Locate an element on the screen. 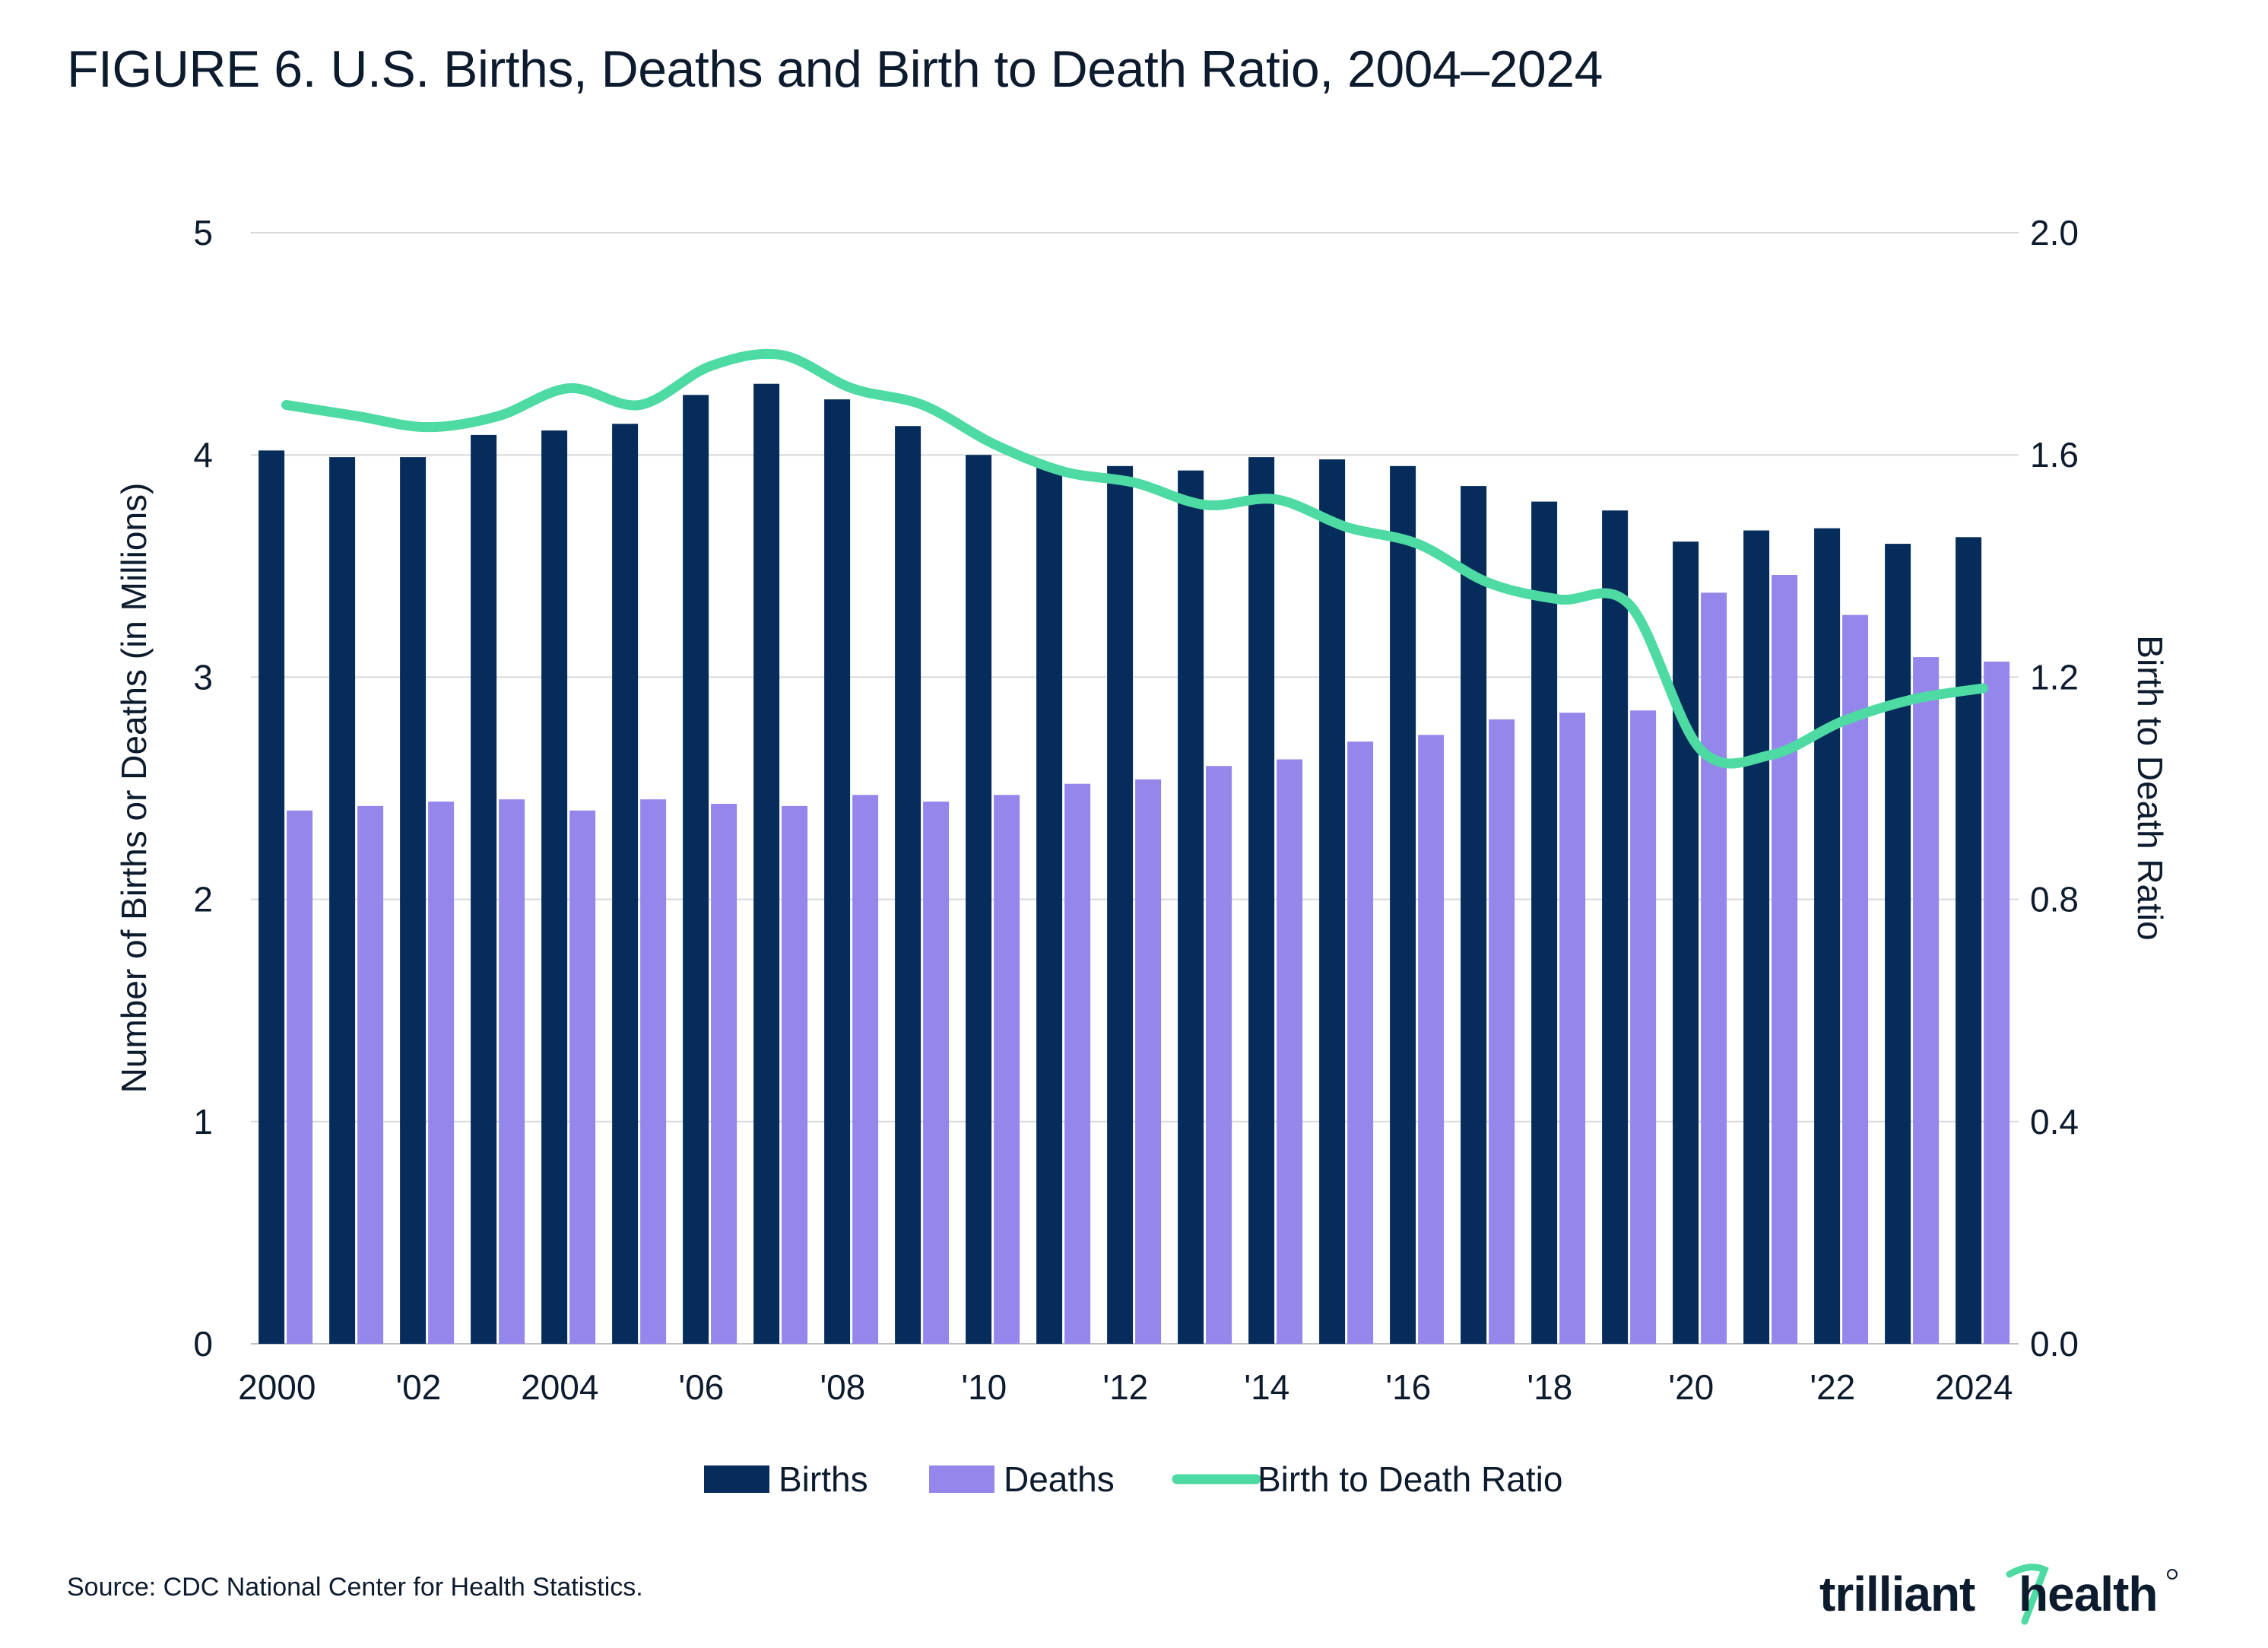 The image size is (2268, 1648). x-tick-label: 2004 is located at coordinates (559, 1387).